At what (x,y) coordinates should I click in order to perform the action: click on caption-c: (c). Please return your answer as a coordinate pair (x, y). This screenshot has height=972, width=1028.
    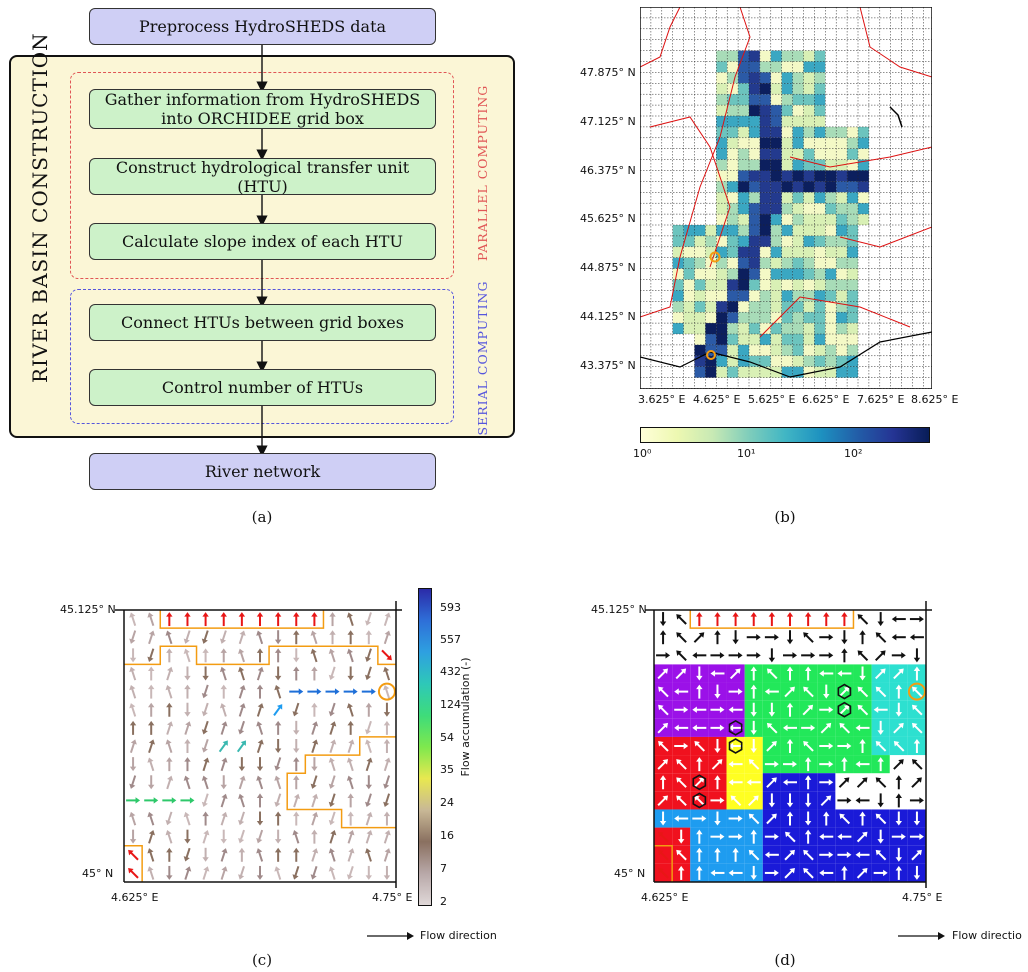
    Looking at the image, I should click on (262, 960).